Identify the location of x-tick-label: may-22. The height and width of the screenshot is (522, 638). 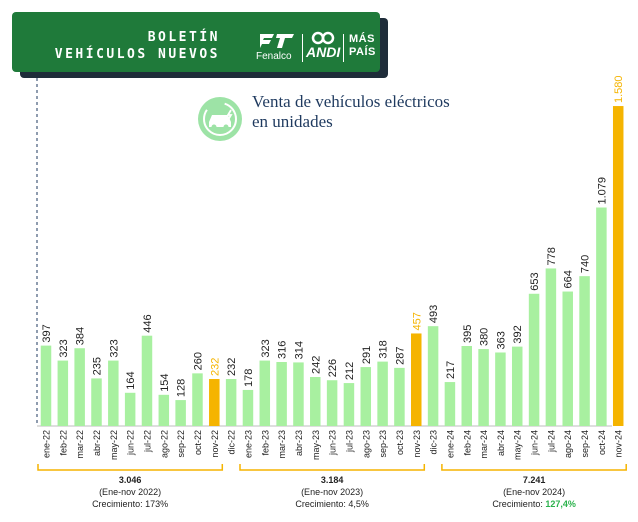
(114, 445).